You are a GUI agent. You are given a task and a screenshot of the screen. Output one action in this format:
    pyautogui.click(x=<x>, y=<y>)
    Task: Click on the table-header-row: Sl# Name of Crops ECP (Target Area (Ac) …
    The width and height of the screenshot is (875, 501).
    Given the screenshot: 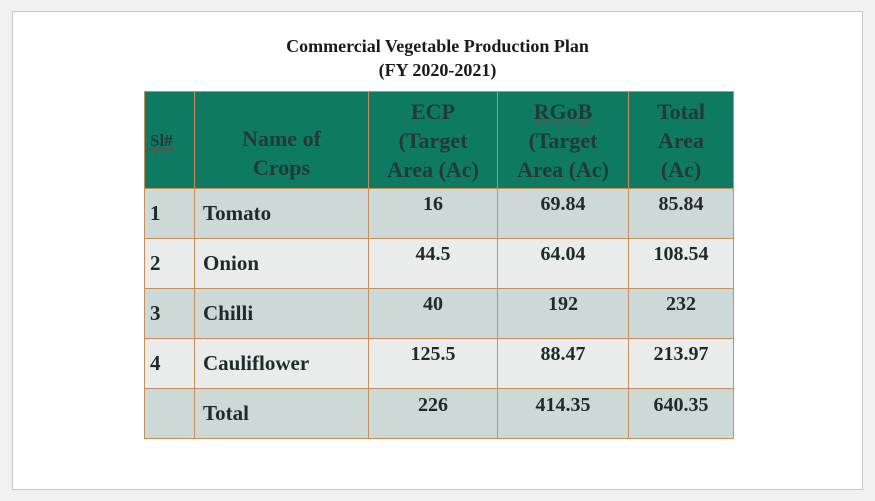 What is the action you would take?
    pyautogui.click(x=439, y=140)
    